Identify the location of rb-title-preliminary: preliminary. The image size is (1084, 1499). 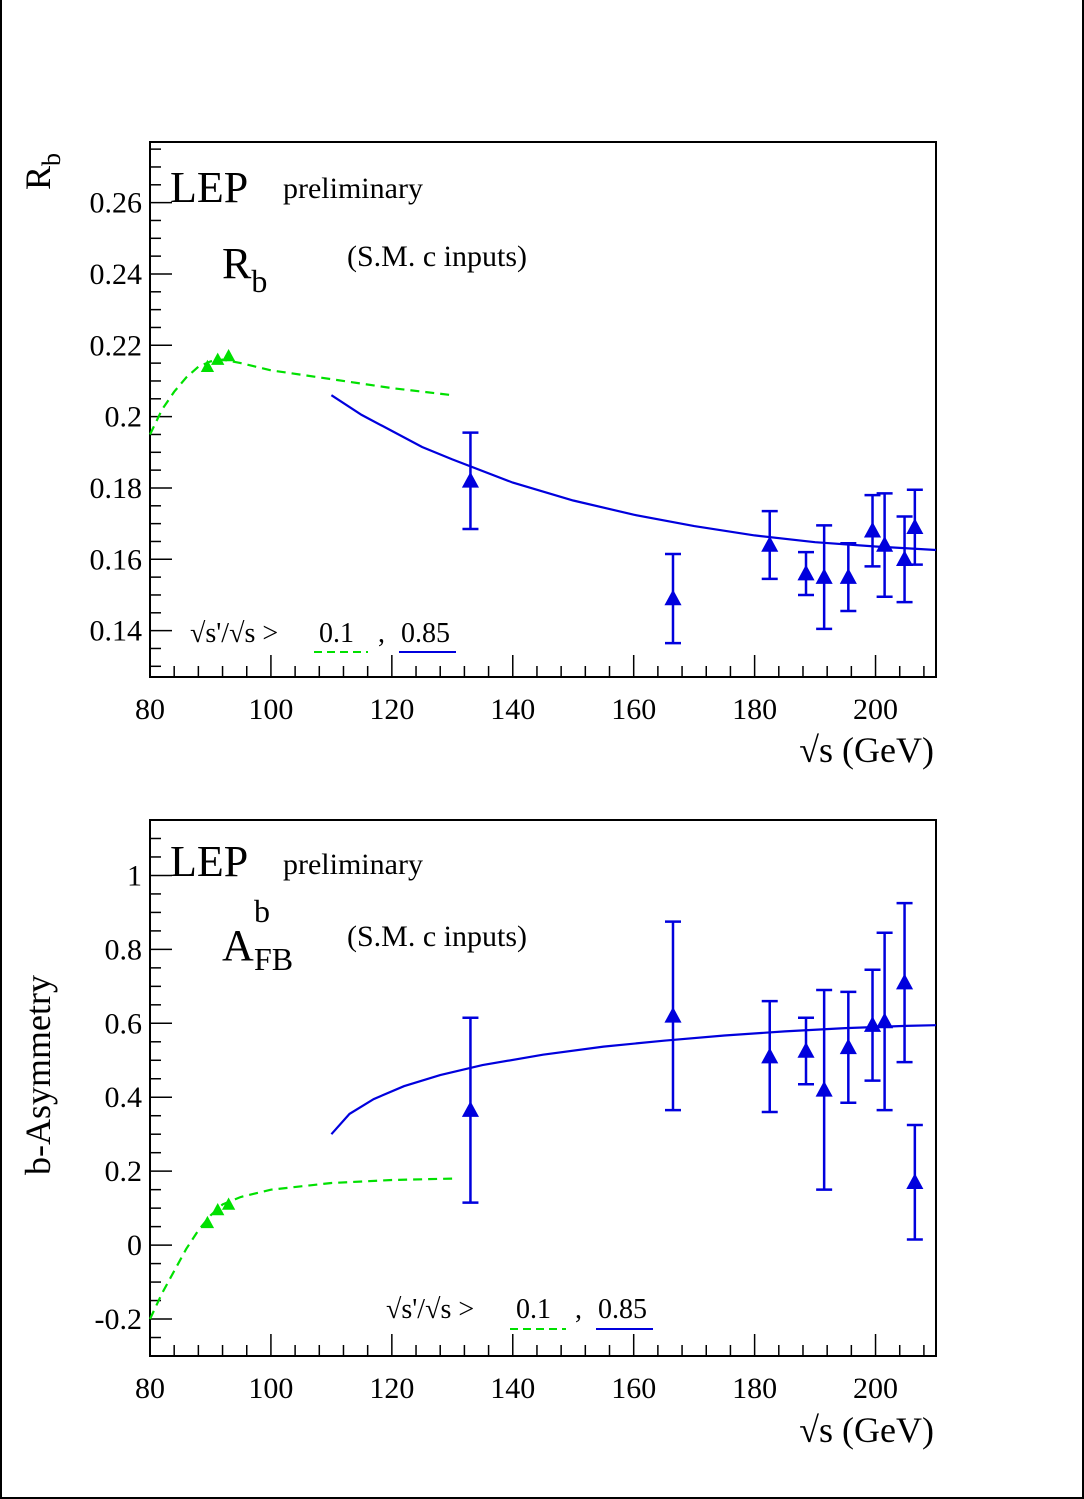
(353, 188).